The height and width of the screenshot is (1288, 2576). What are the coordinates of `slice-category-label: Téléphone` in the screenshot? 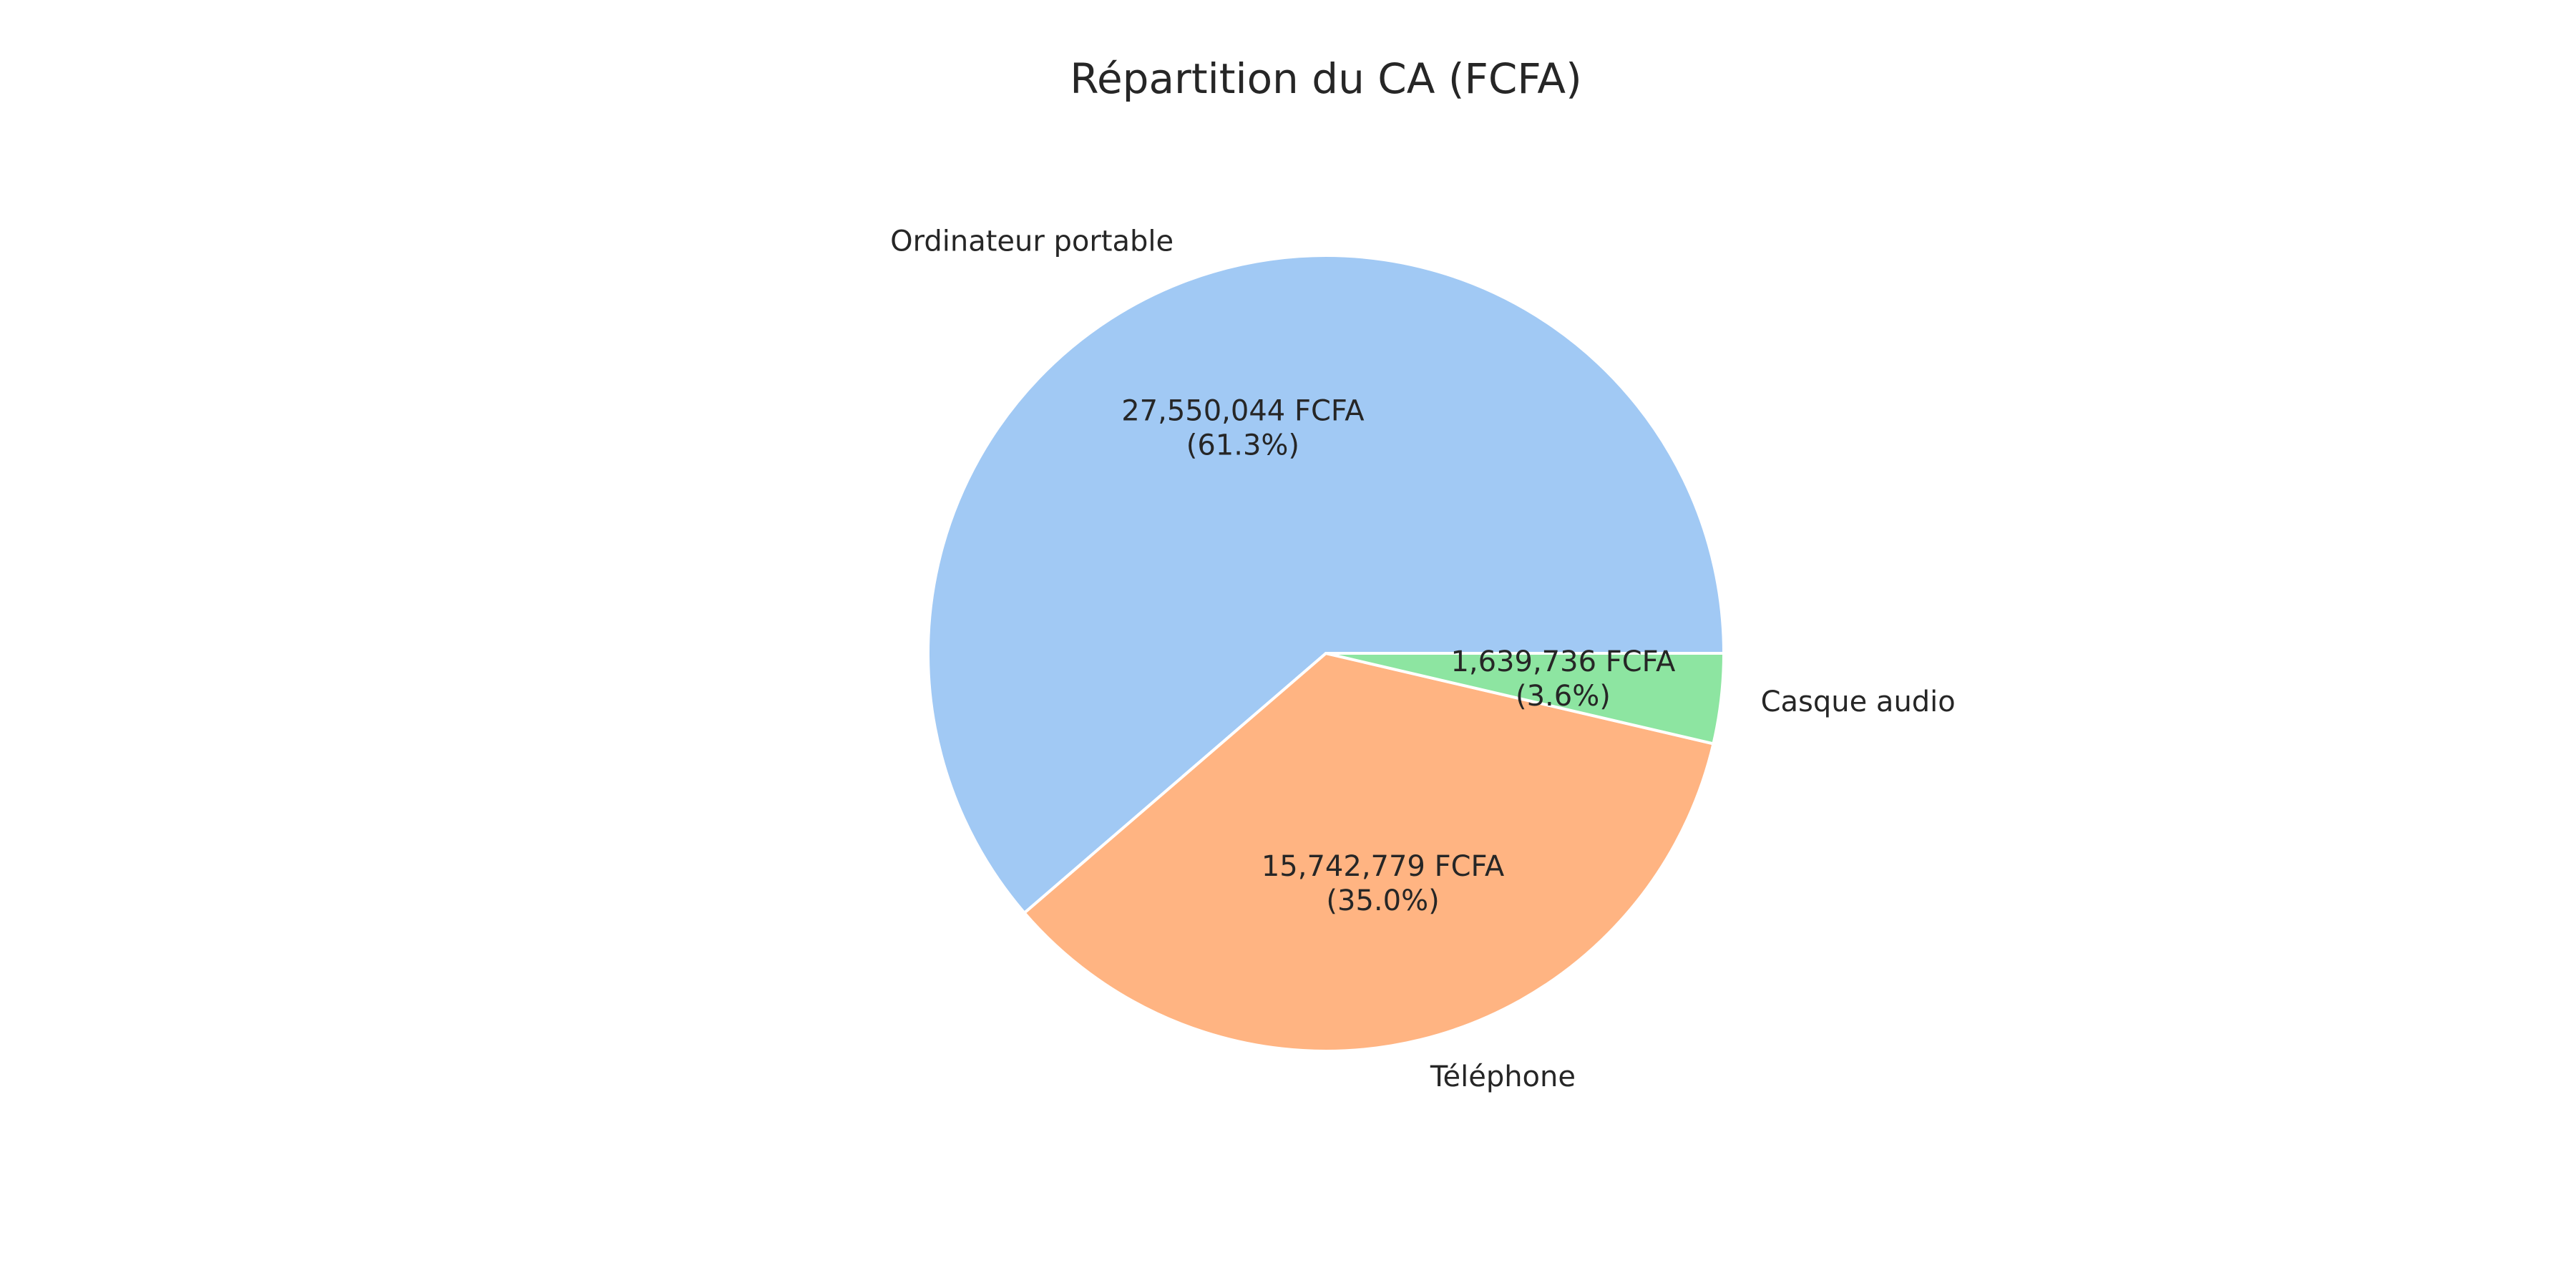 It's located at (1503, 1076).